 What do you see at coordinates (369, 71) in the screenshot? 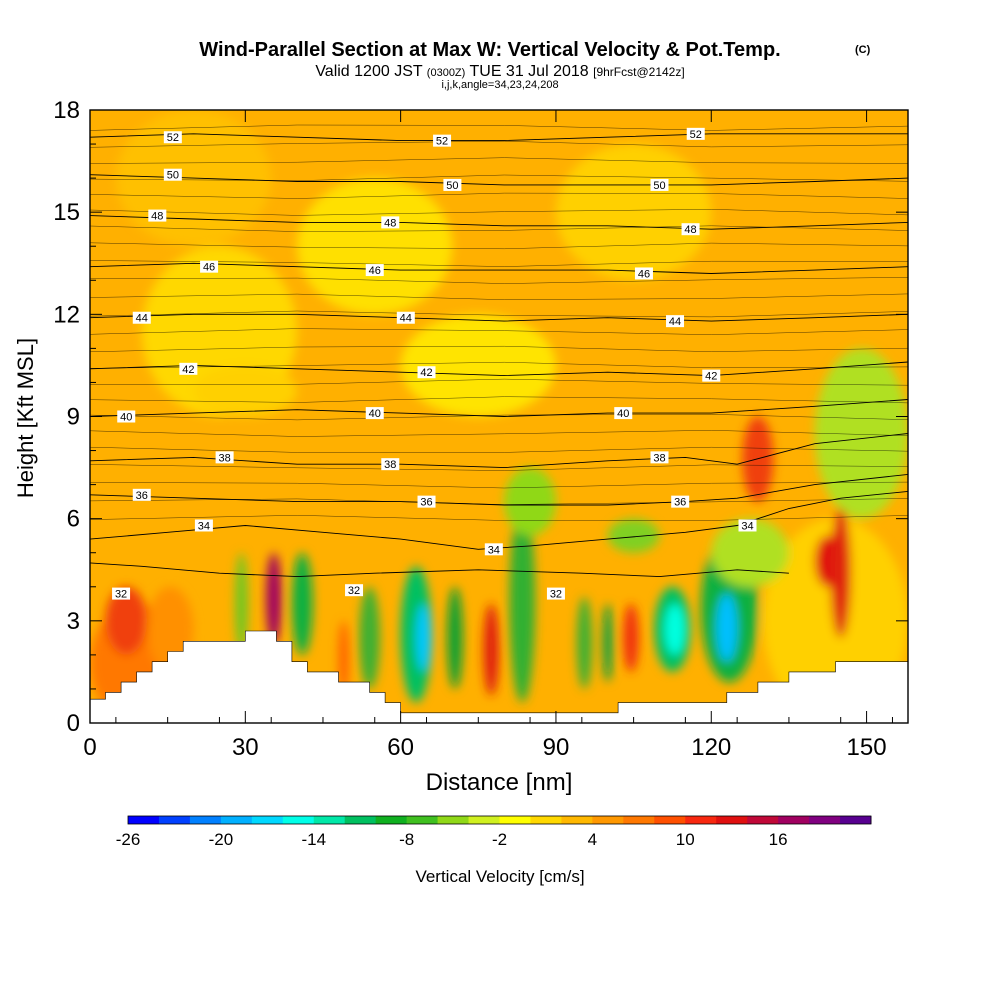
I see `valid-time: Valid 1200 JST` at bounding box center [369, 71].